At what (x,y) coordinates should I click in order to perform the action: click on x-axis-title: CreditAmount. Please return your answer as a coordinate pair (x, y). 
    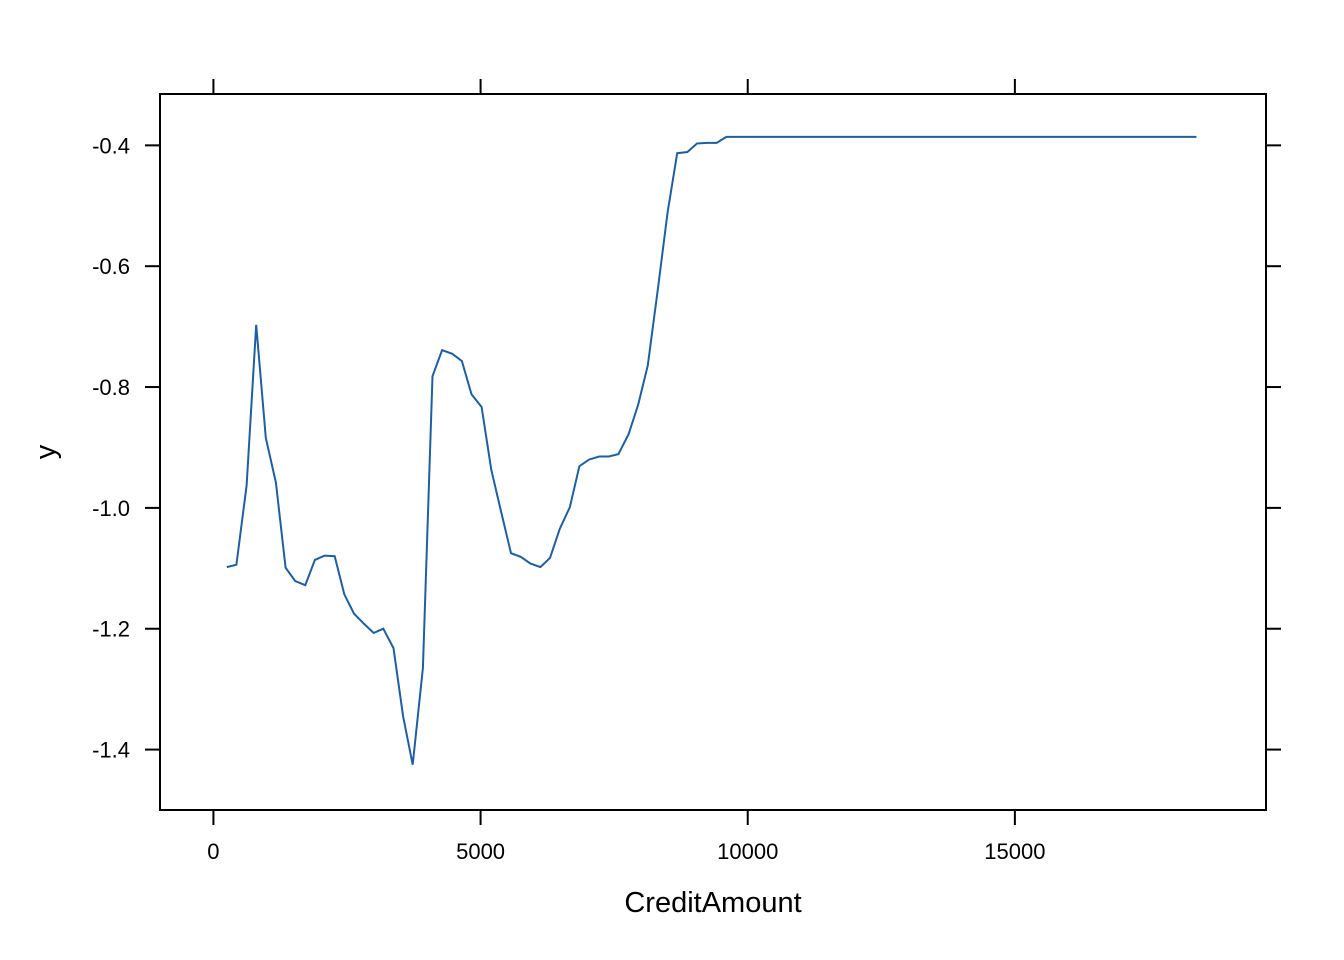
    Looking at the image, I should click on (712, 903).